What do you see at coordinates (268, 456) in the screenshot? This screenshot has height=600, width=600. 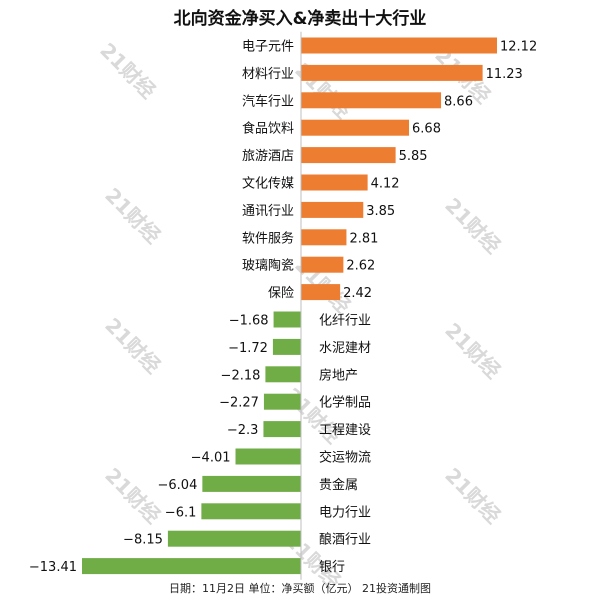 I see `bar-交运物流` at bounding box center [268, 456].